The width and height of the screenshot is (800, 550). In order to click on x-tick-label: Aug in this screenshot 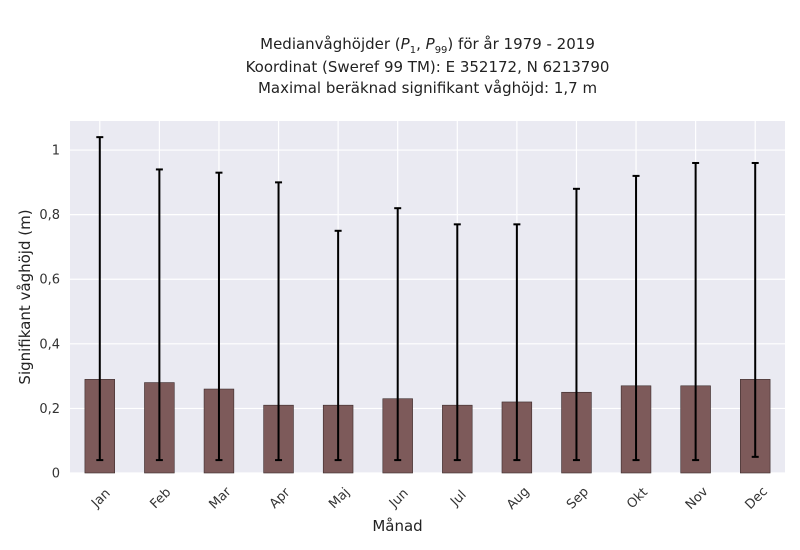, I will do `click(518, 498)`.